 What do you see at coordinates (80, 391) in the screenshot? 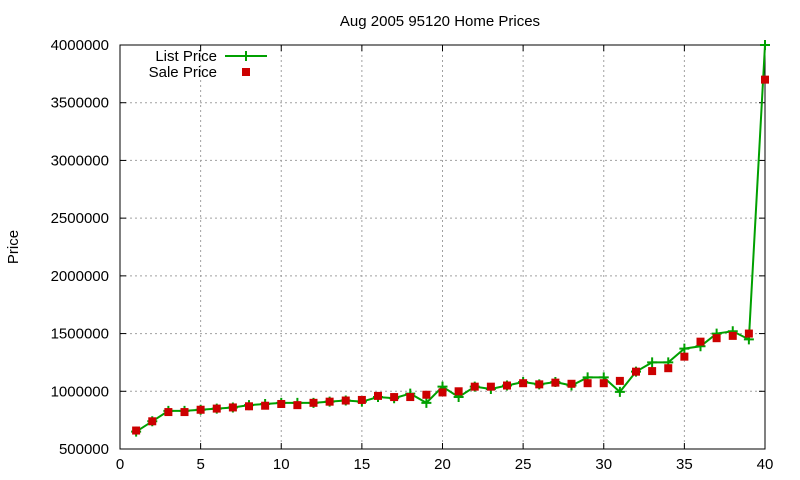
I see `y-tick-label: 1000000` at bounding box center [80, 391].